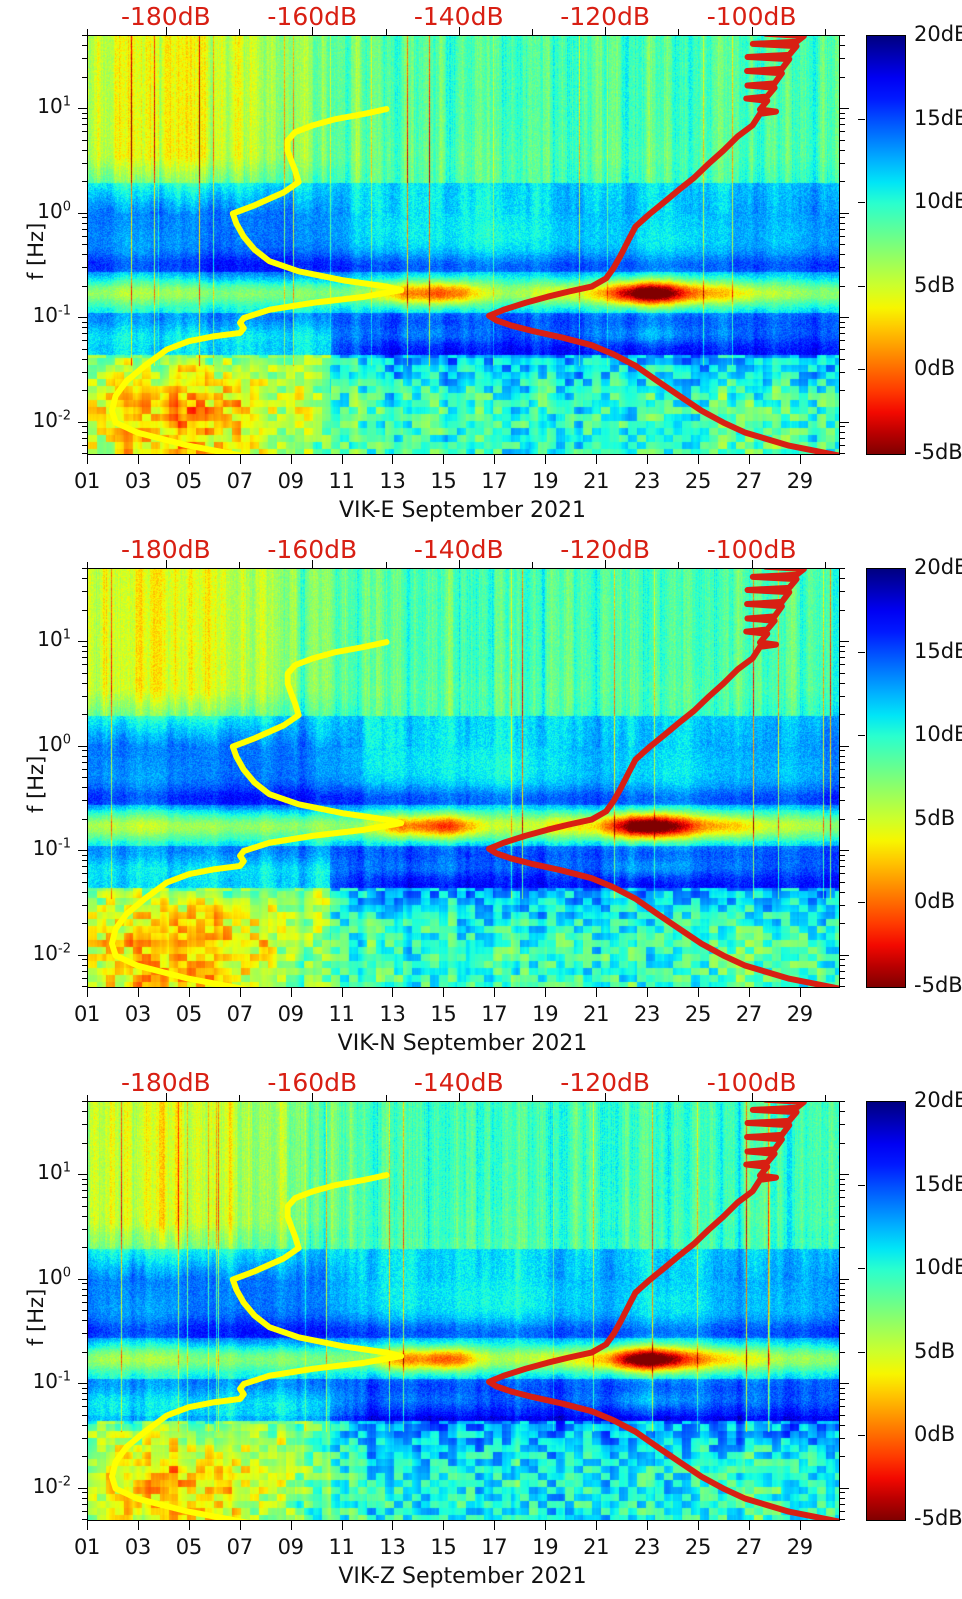  Describe the element at coordinates (494, 1014) in the screenshot. I see `x-axis-tick-label: 17` at that location.